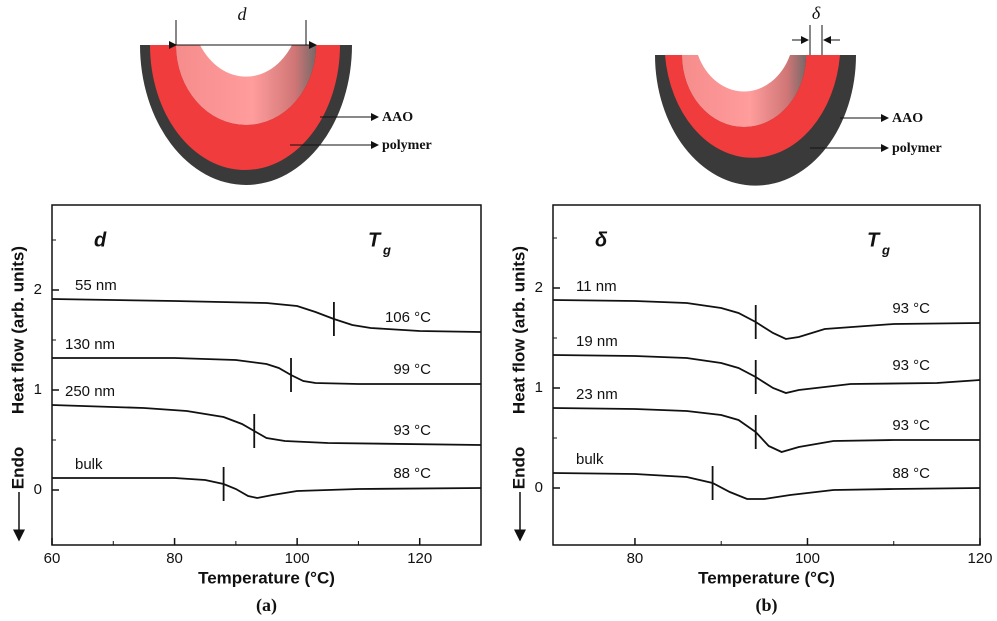  I want to click on tube-diagram-b, so click(772, 105).